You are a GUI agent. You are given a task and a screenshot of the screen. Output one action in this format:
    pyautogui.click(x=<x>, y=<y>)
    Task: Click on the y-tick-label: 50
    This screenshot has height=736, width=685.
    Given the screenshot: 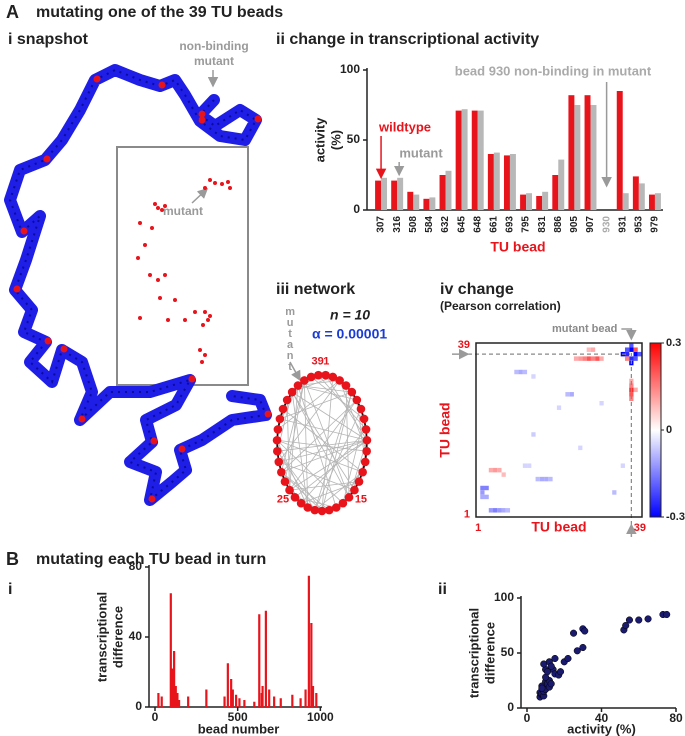 What is the action you would take?
    pyautogui.click(x=508, y=652)
    